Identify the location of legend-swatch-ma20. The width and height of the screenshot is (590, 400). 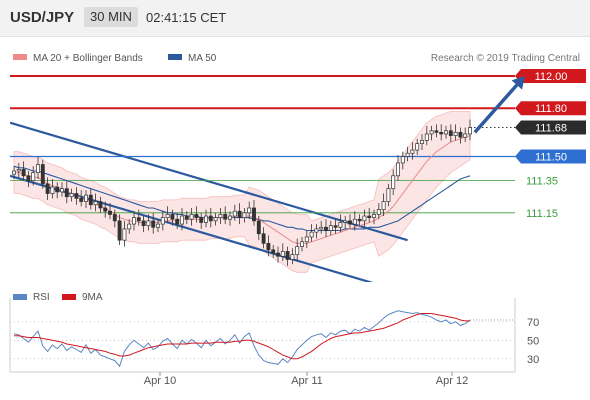
(20, 57).